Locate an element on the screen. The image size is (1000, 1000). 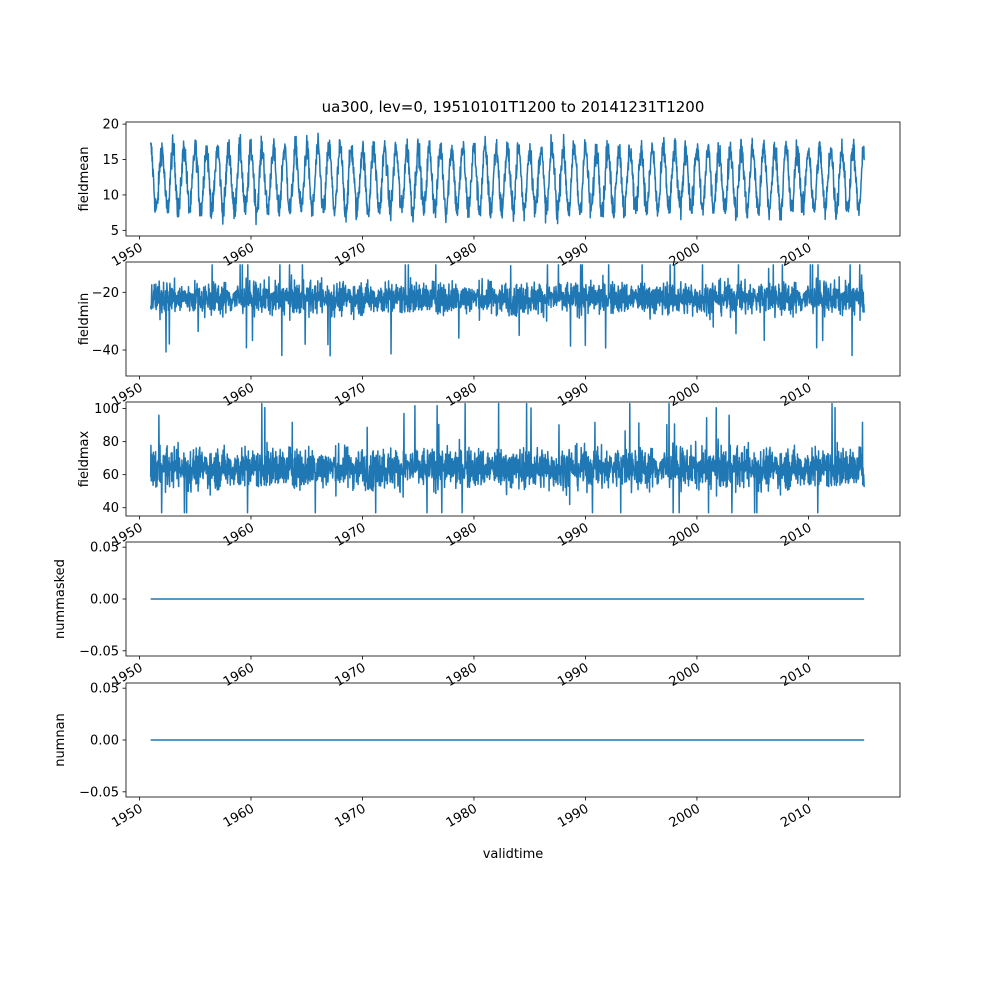
y-tick-label: −40 is located at coordinates (105, 351).